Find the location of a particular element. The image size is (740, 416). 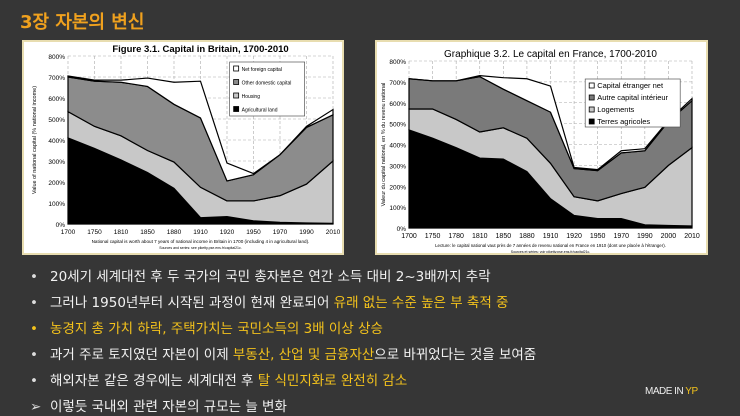

highlighted-text: 농경지 총 가치 하락, 주택가치는 국민소득의 3배 이상 상승 is located at coordinates (216, 329).